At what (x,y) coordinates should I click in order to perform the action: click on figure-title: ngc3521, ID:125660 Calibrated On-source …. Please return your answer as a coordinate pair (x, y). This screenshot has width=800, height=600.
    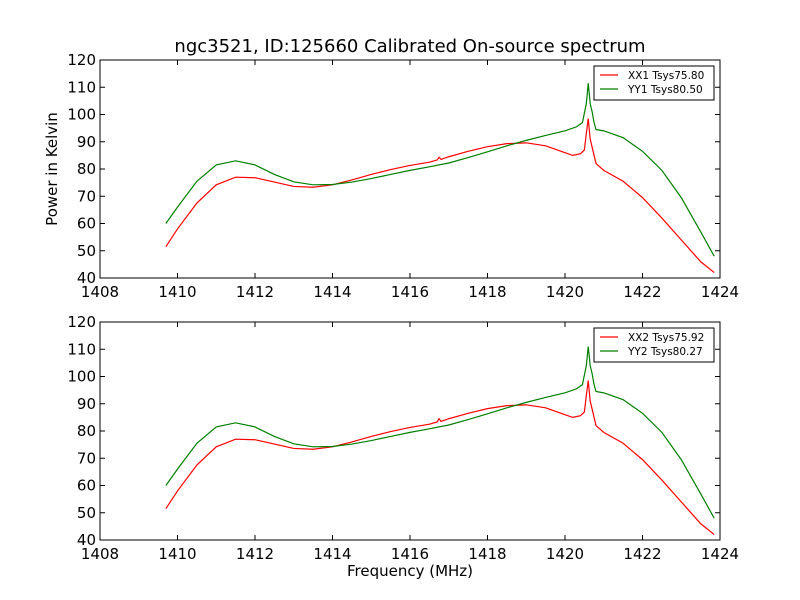
    Looking at the image, I should click on (409, 46).